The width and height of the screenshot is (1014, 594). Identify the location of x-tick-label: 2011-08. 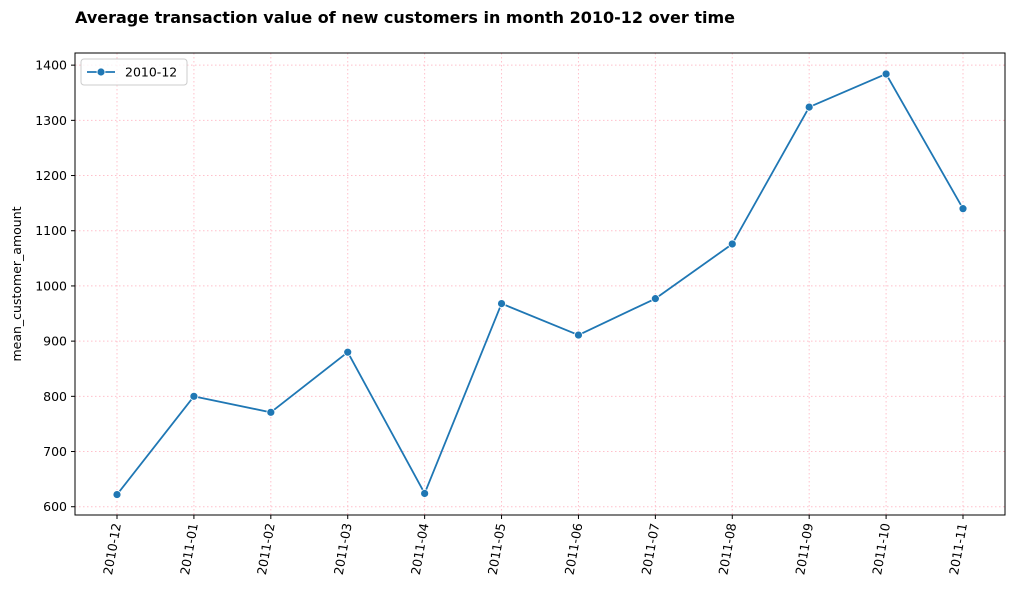
(727, 549).